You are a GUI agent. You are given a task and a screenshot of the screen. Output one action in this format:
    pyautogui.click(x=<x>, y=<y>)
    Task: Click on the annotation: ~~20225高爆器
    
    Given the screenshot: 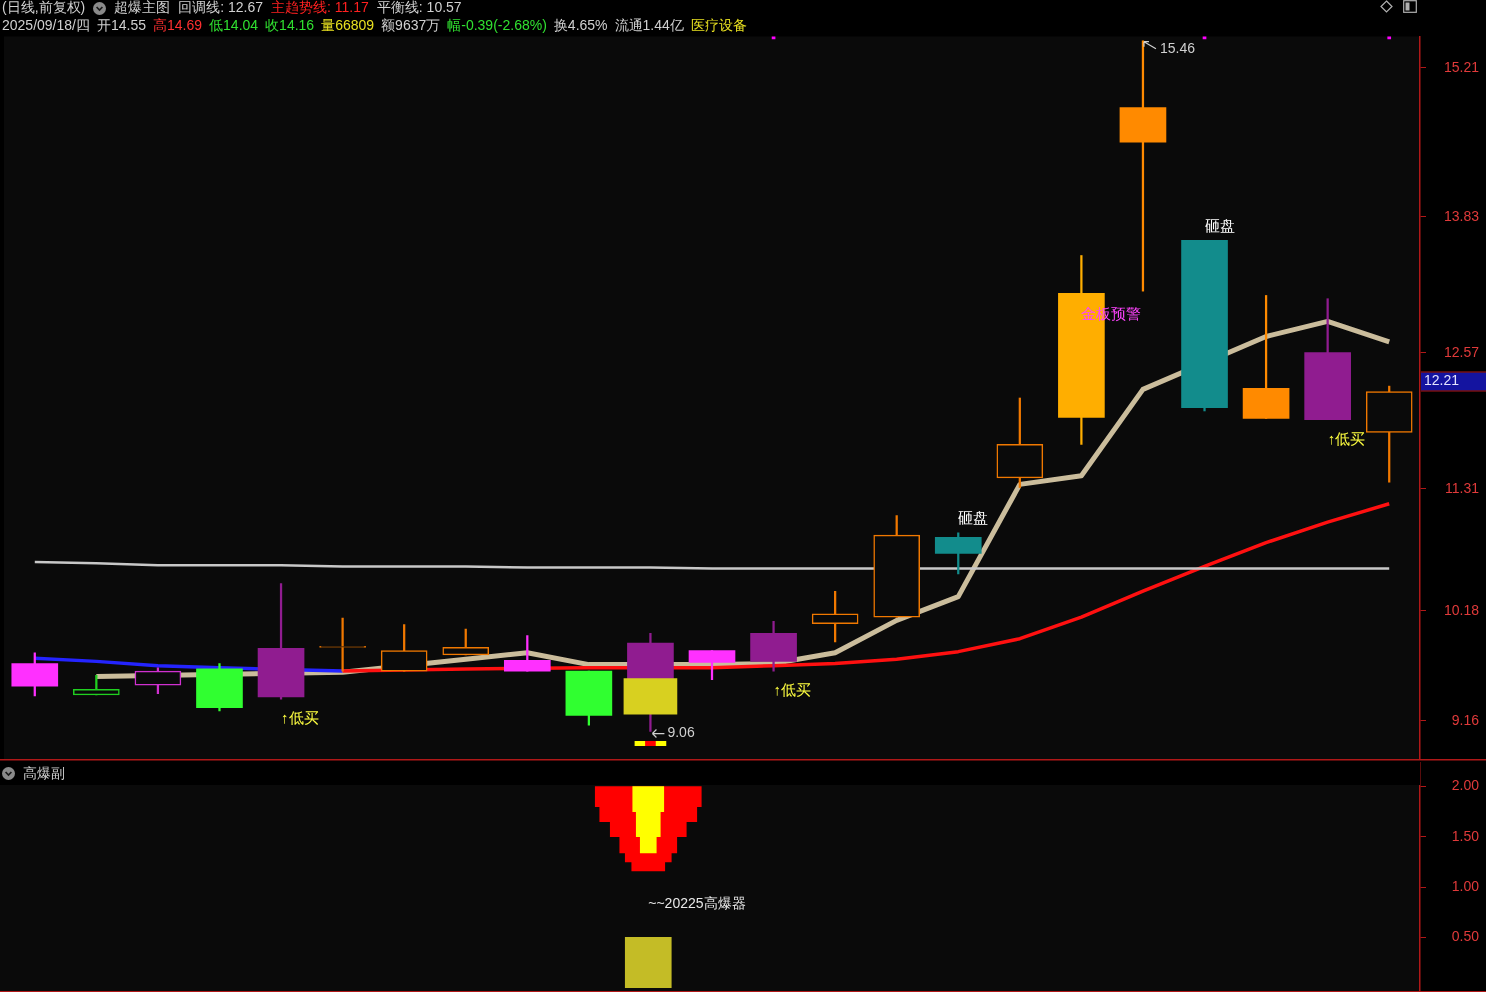 What is the action you would take?
    pyautogui.click(x=697, y=903)
    